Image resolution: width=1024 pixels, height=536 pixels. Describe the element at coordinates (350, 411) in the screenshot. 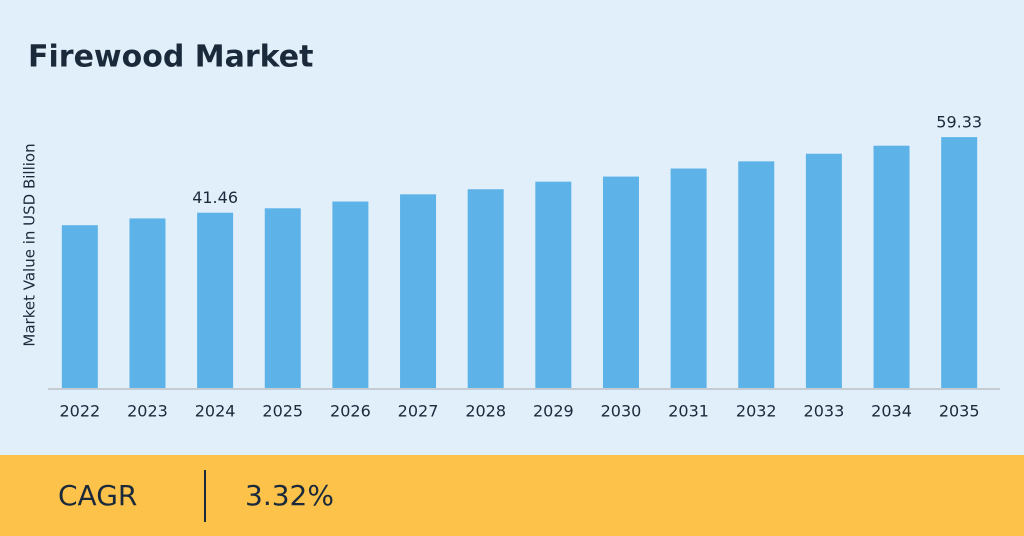

I see `x-tick-label: 2026` at that location.